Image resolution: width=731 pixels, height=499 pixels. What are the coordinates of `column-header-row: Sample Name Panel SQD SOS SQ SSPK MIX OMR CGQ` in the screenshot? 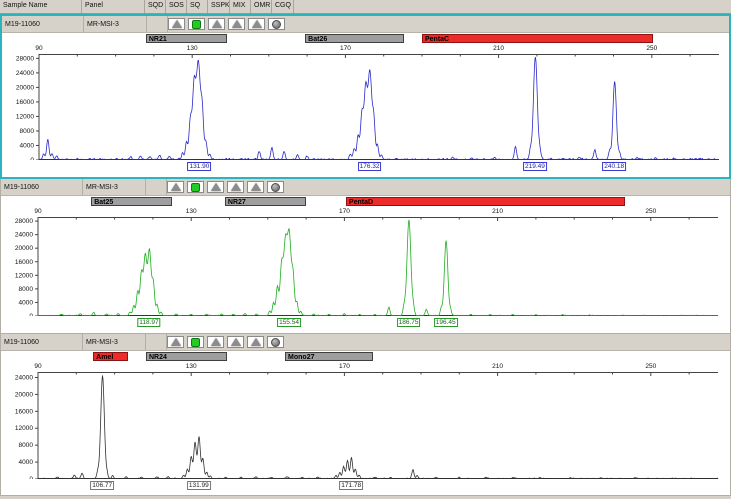 It's located at (365, 7).